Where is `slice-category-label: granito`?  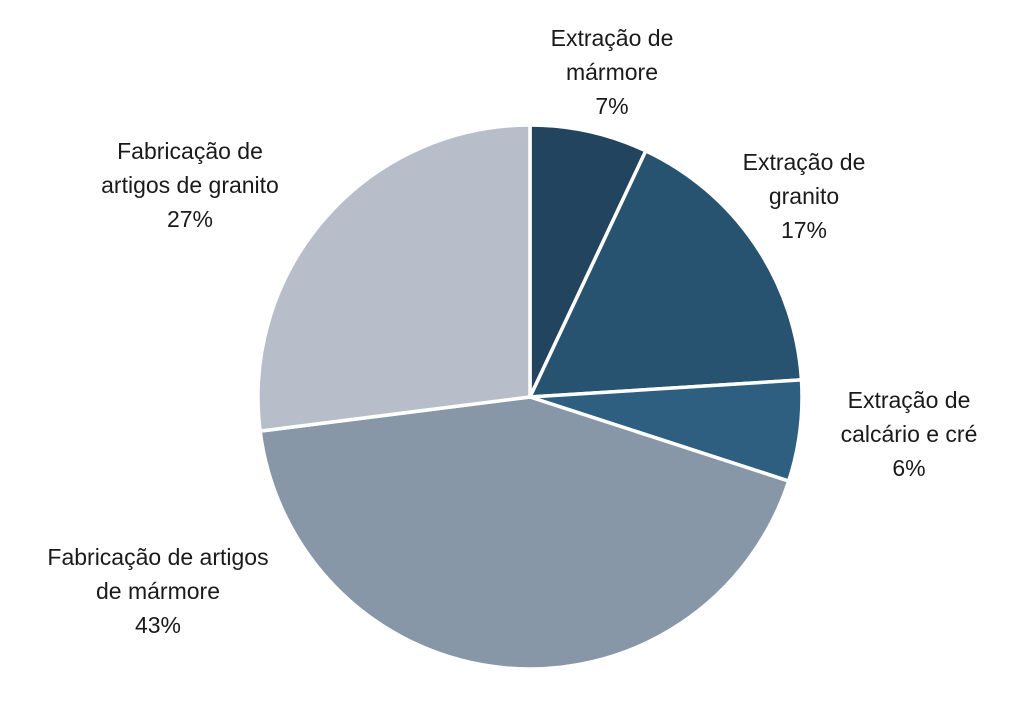
slice-category-label: granito is located at coordinates (804, 196).